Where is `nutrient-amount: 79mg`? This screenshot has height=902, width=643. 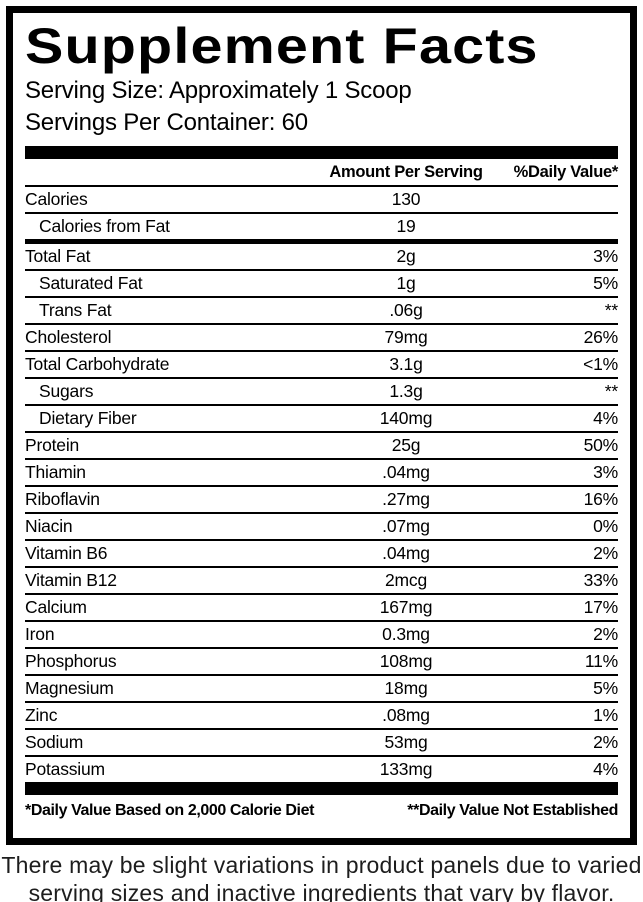
nutrient-amount: 79mg is located at coordinates (406, 337).